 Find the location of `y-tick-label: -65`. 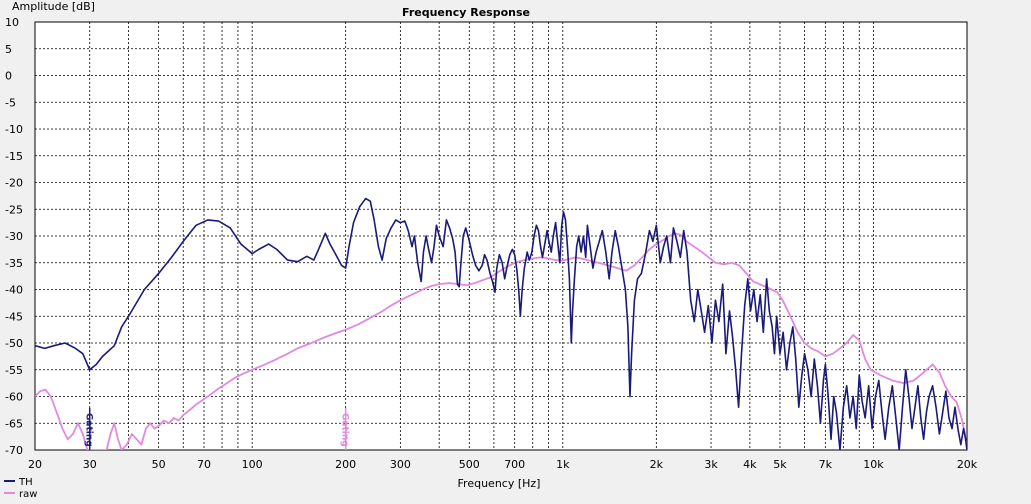

y-tick-label: -65 is located at coordinates (14, 423).